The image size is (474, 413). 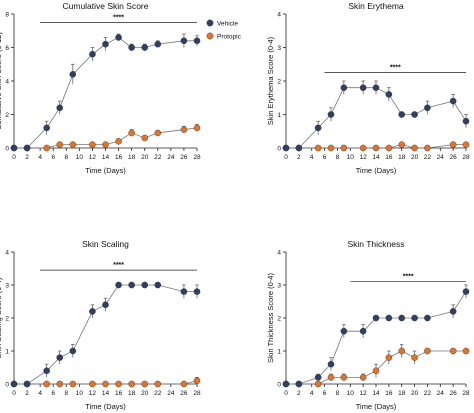 What do you see at coordinates (224, 29) in the screenshot?
I see `legend: Vehicle Protopic` at bounding box center [224, 29].